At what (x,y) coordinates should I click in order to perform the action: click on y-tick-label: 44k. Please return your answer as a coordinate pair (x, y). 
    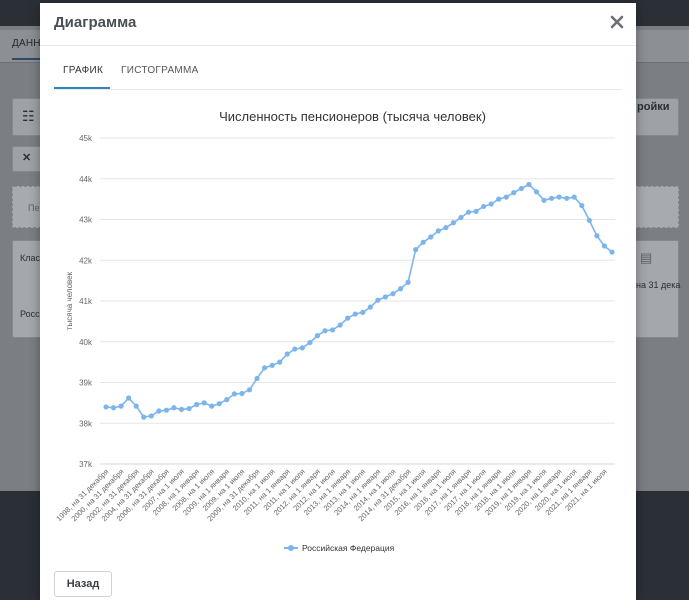
    Looking at the image, I should click on (86, 179).